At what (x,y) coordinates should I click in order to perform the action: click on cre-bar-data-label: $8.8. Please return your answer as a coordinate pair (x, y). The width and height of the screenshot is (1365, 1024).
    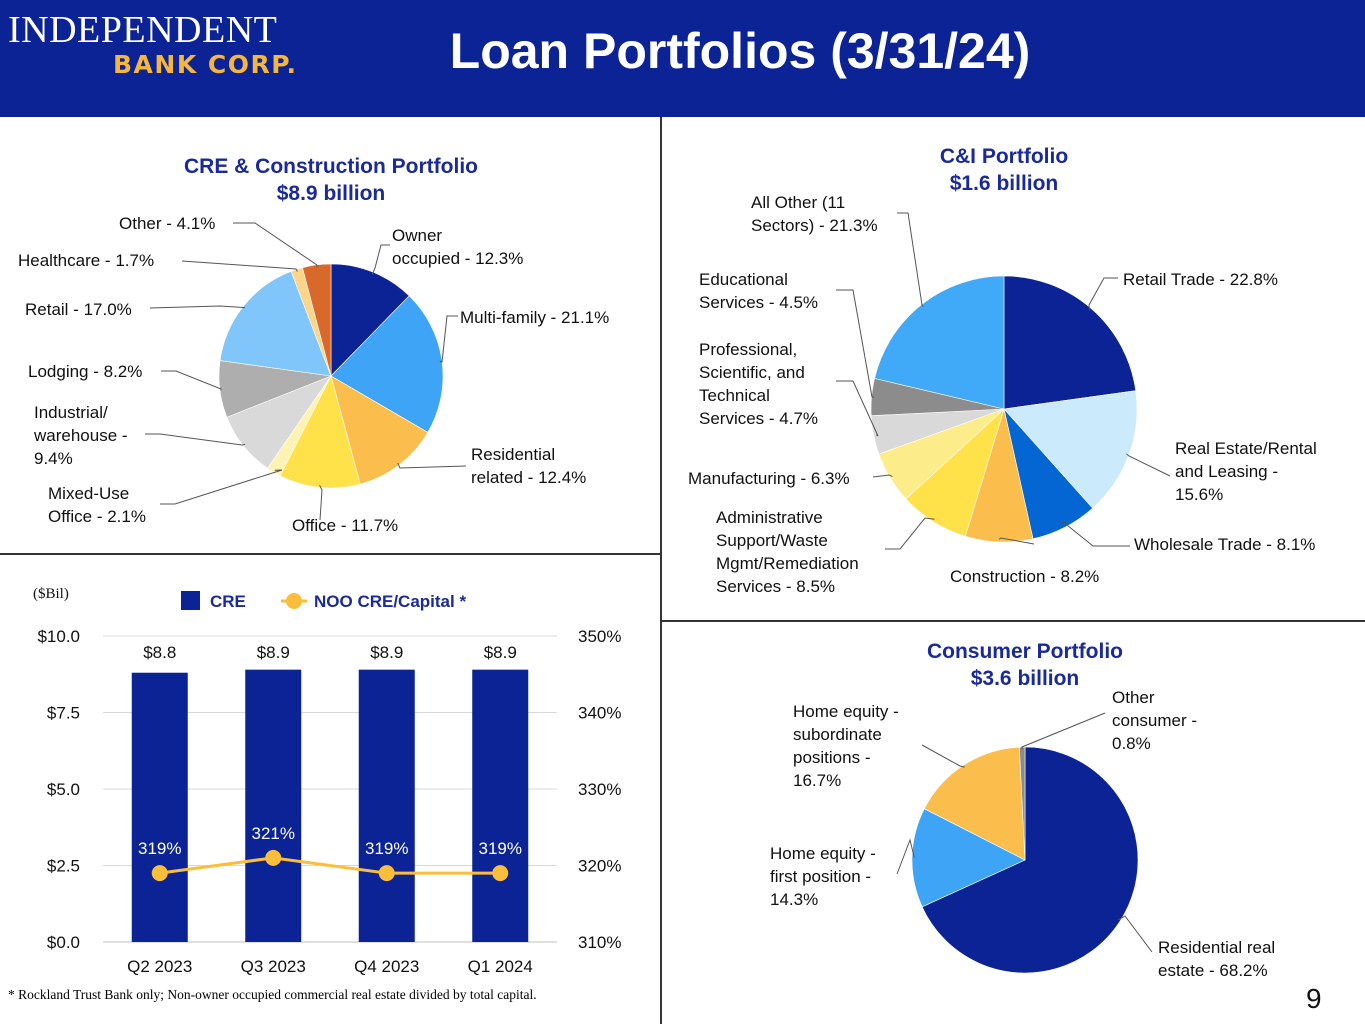
    Looking at the image, I should click on (159, 652).